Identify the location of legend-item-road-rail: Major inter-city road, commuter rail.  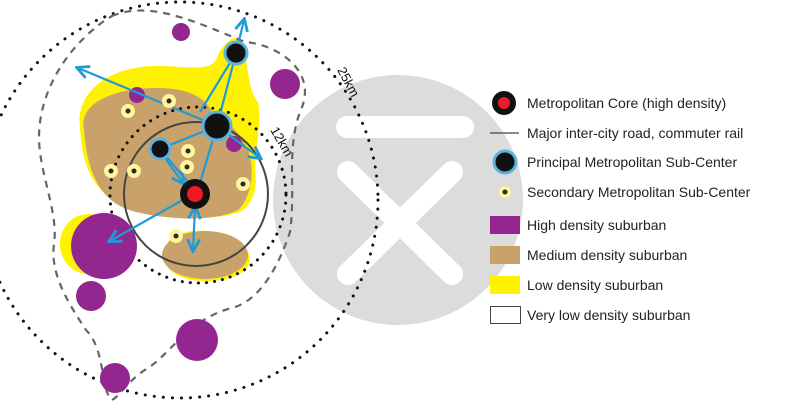
(616, 133).